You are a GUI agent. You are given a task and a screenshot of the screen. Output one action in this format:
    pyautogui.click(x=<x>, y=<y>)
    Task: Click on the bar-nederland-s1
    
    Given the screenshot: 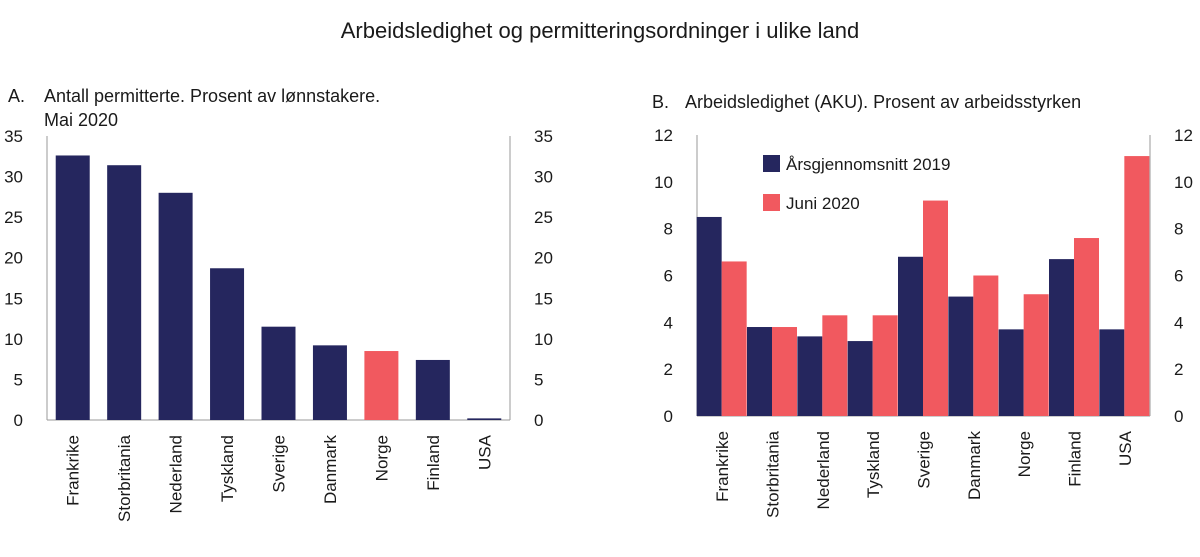 What is the action you would take?
    pyautogui.click(x=810, y=376)
    